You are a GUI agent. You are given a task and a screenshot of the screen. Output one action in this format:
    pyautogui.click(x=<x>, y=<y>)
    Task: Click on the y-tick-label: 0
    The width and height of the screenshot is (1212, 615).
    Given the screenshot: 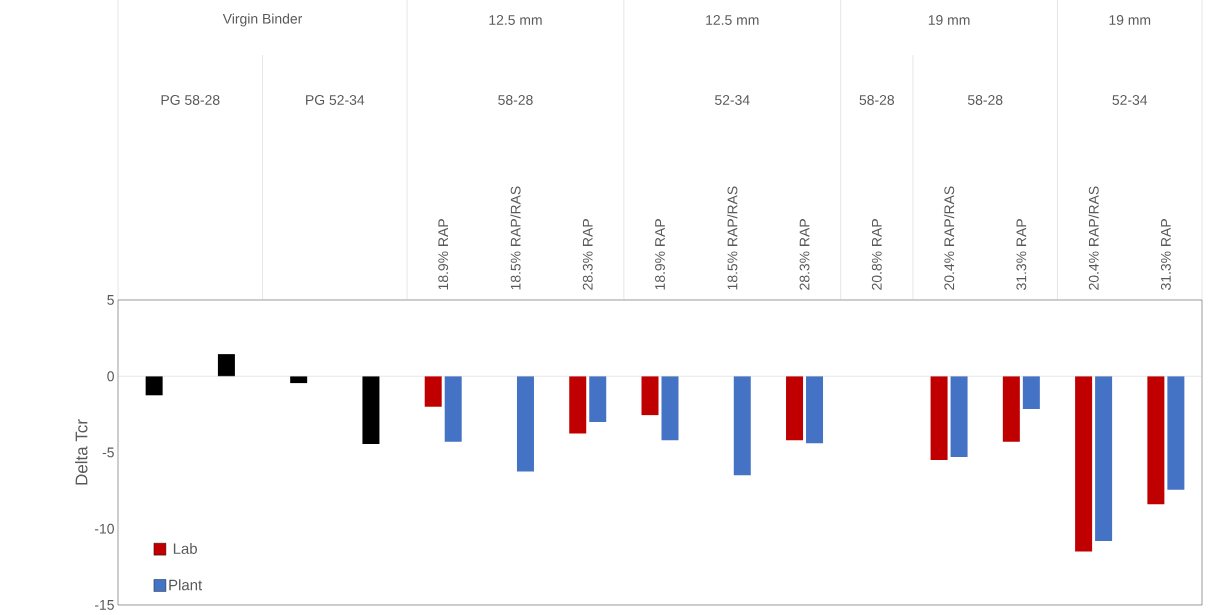 What is the action you would take?
    pyautogui.click(x=110, y=376)
    